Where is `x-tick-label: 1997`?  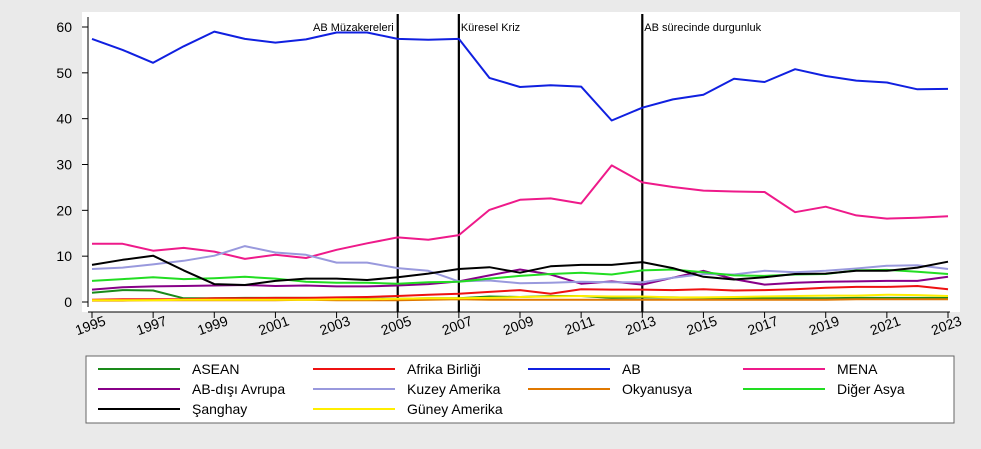
x-tick-label: 1997 is located at coordinates (151, 325).